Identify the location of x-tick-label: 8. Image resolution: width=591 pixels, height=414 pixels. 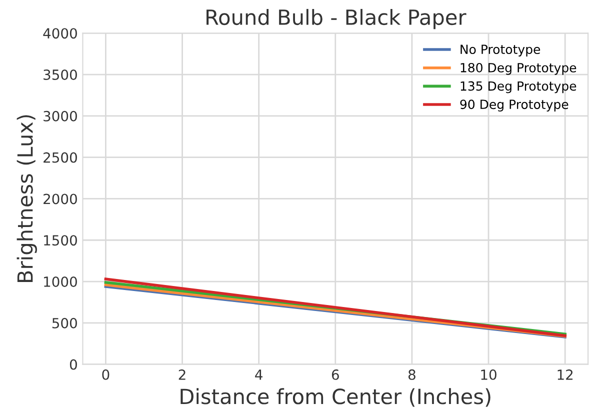
(412, 374).